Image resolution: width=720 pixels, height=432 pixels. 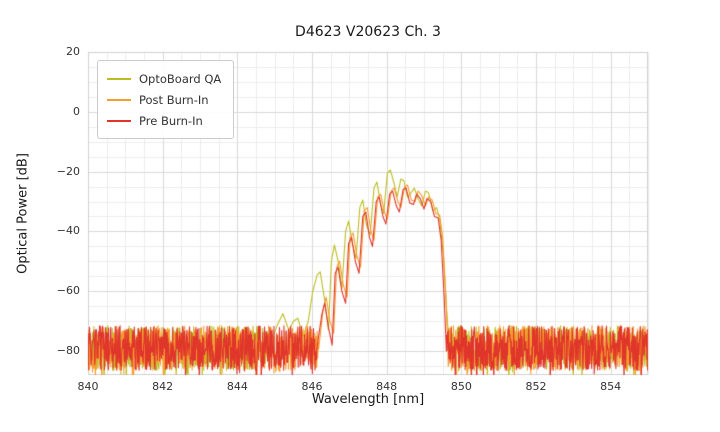 I want to click on legend-label: Post Burn-In, so click(x=174, y=99).